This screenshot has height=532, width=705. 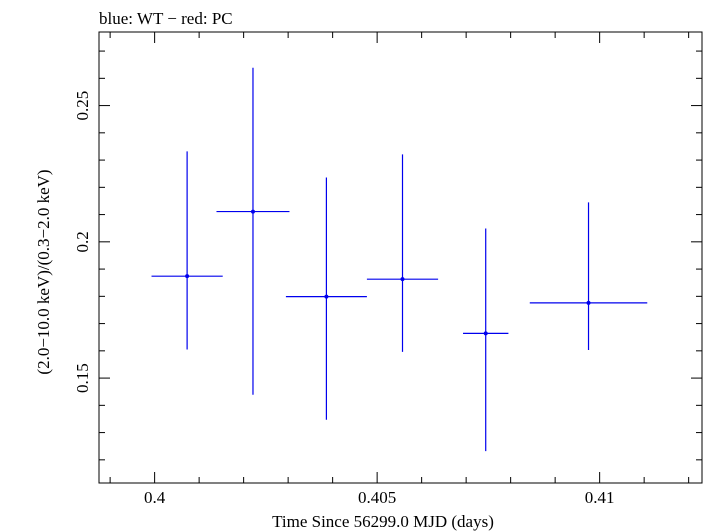 I want to click on x-tick-label: 0.405, so click(x=377, y=497).